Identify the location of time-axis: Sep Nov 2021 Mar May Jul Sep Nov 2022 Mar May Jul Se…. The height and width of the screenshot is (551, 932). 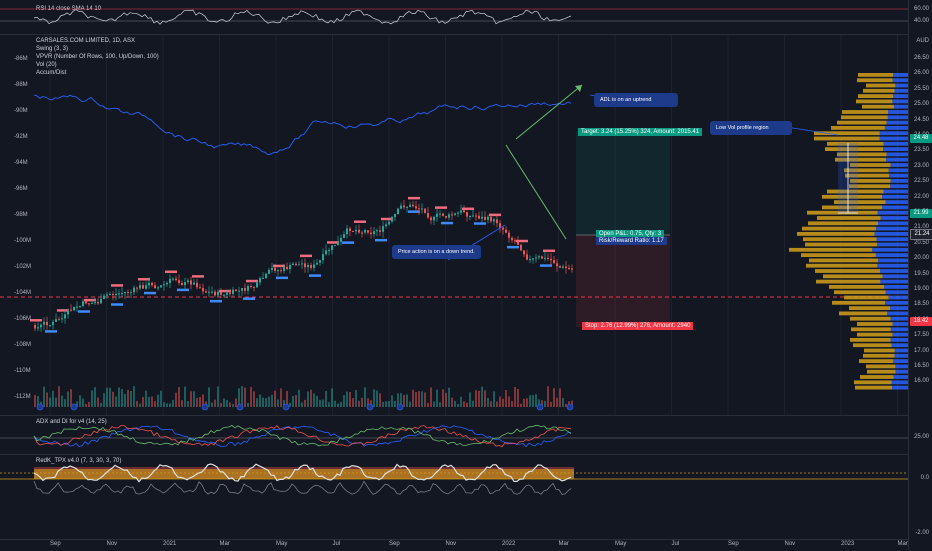
(454, 545).